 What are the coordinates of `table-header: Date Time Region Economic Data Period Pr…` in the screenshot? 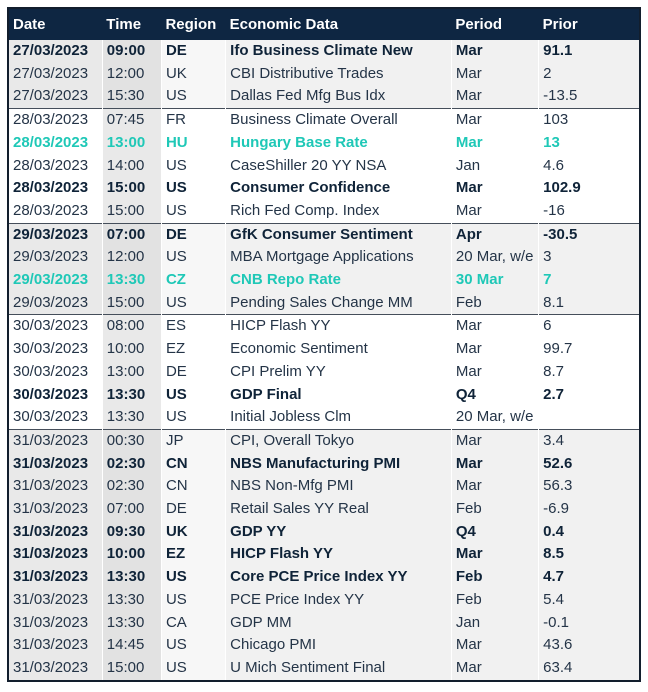 It's located at (324, 24).